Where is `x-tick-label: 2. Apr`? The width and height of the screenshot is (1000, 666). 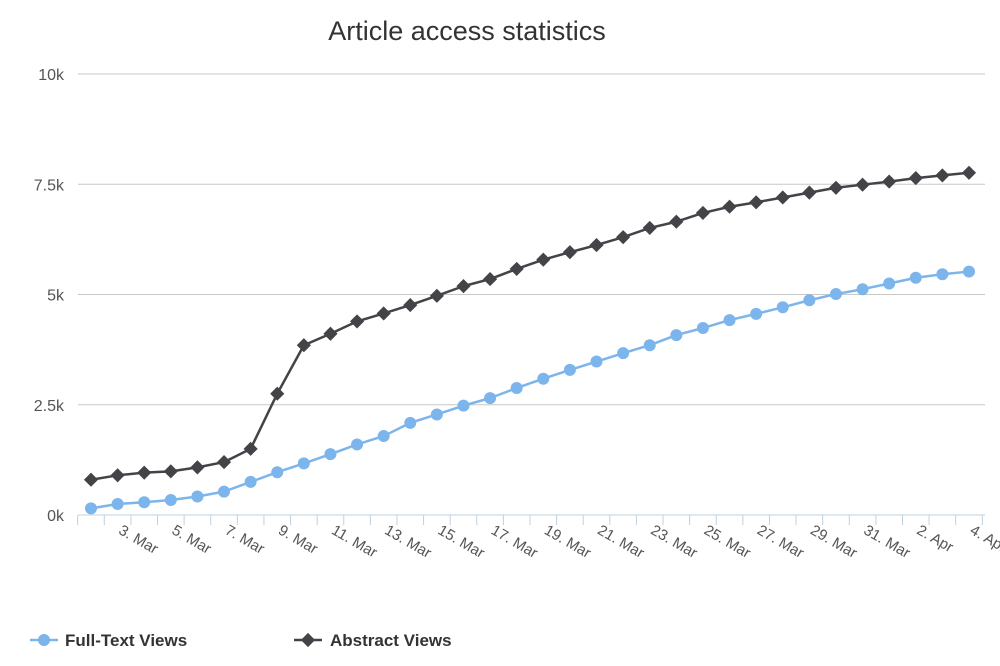 x-tick-label: 2. Apr is located at coordinates (935, 539).